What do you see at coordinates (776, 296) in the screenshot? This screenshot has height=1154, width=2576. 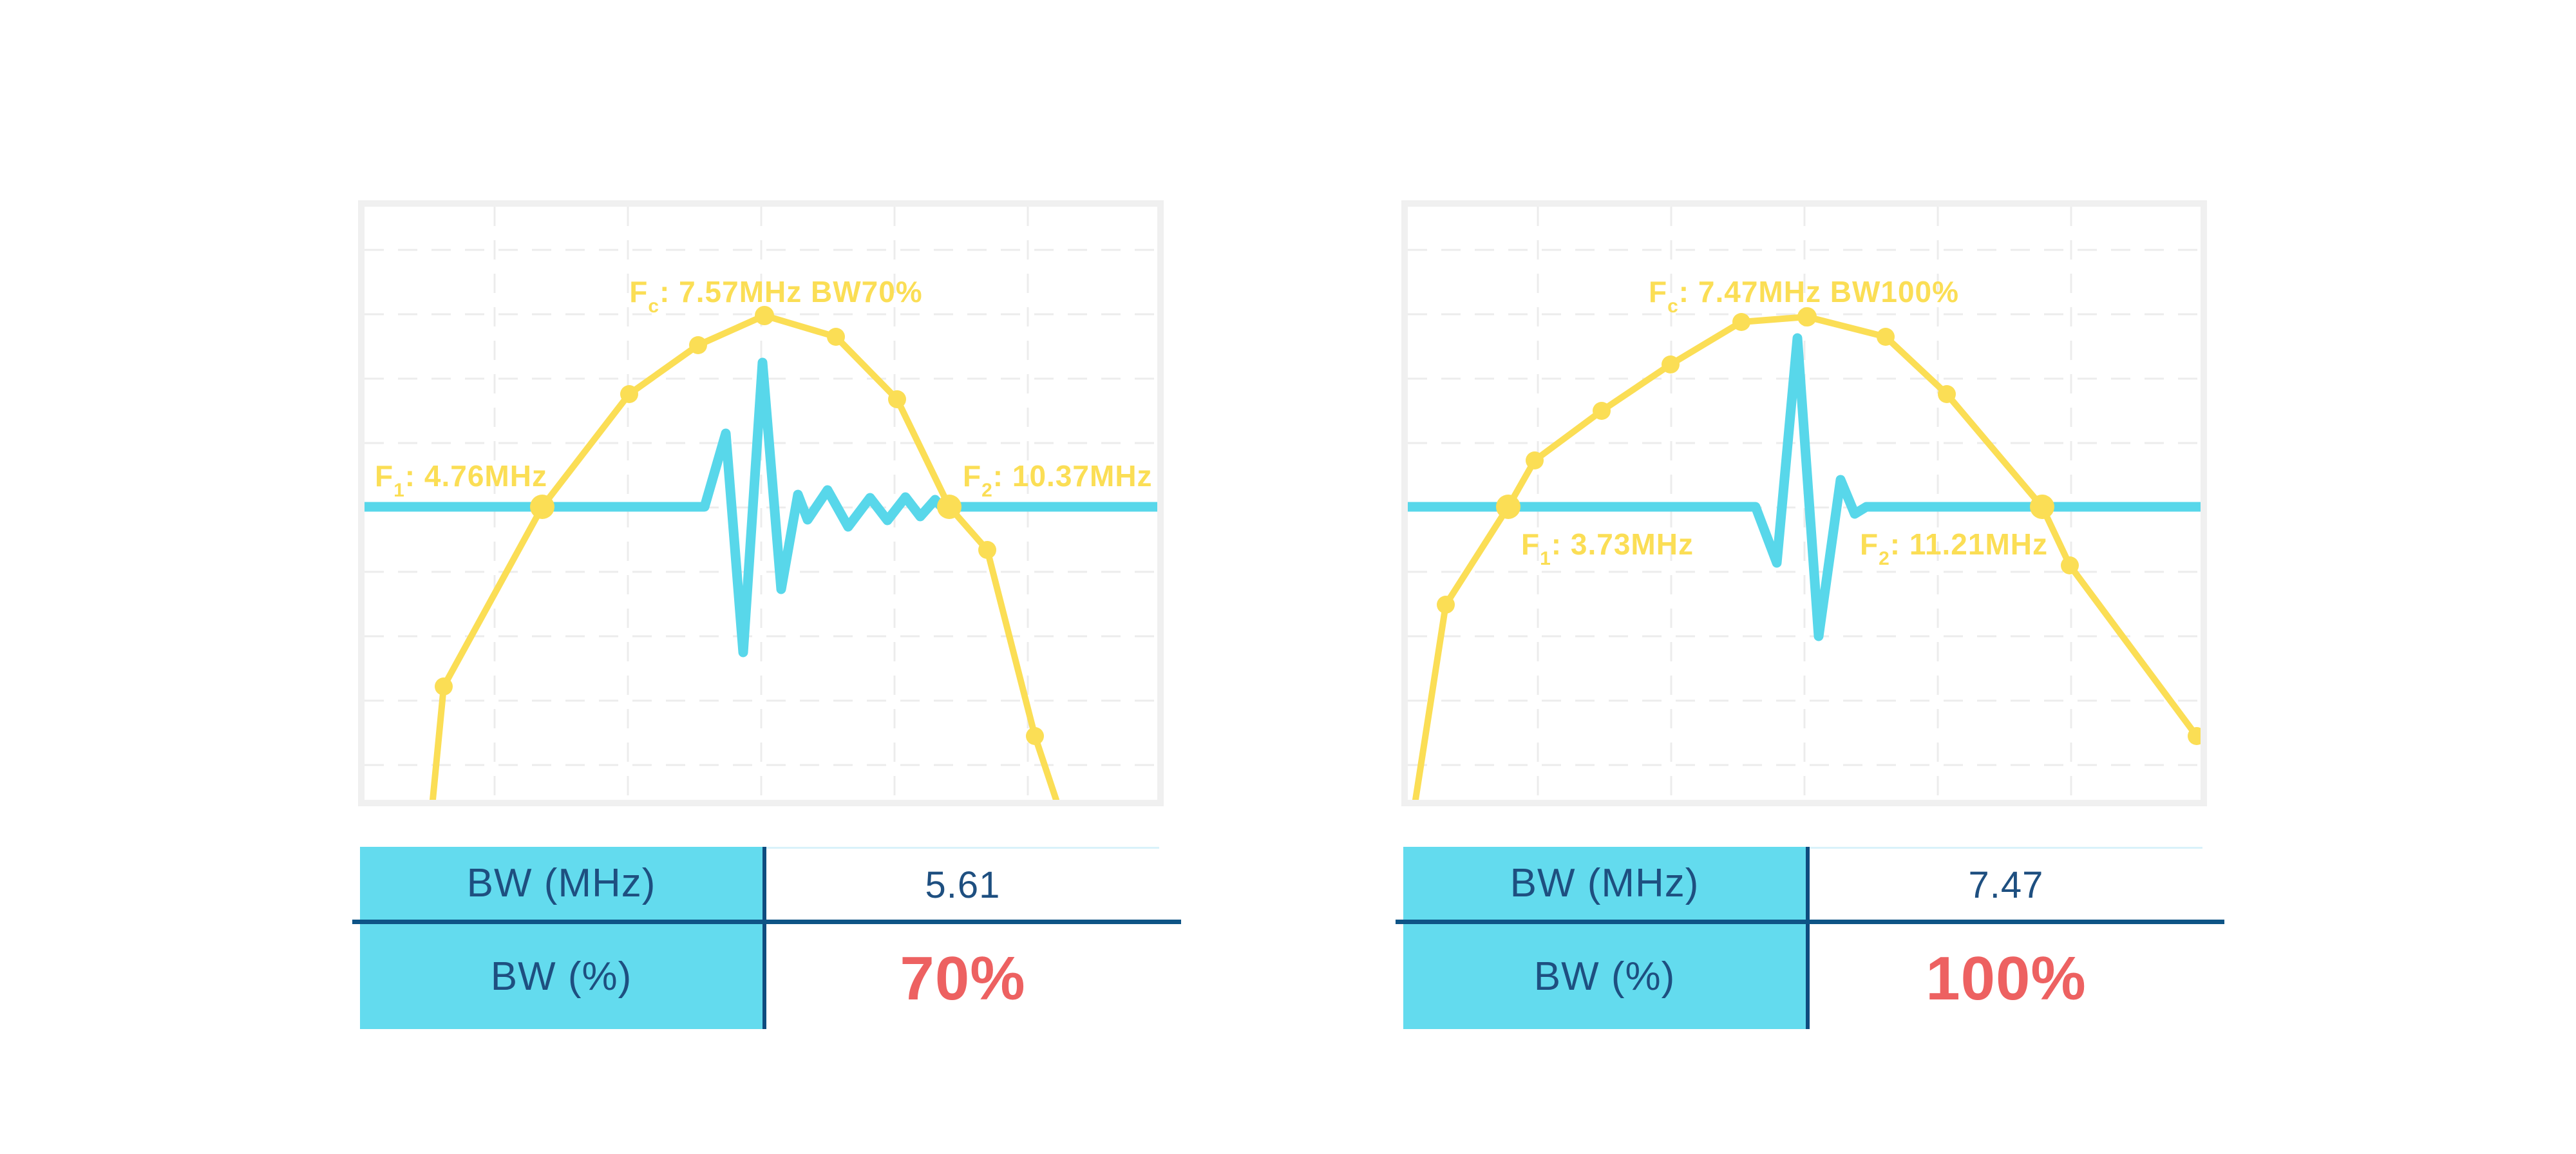 I see `fc-label: Fc: 7.57MHz BW70%` at bounding box center [776, 296].